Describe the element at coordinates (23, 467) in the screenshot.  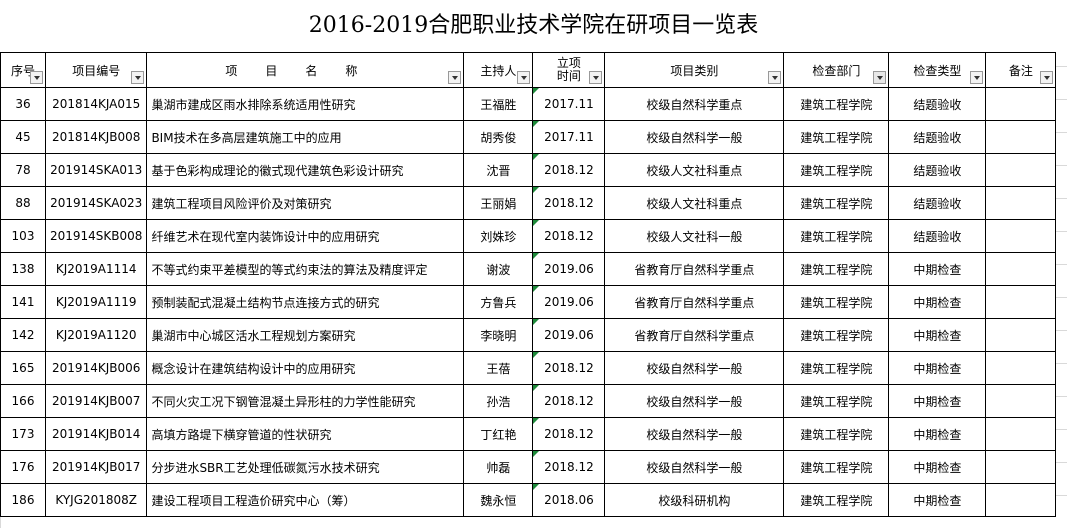
I see `cell-text: 176` at that location.